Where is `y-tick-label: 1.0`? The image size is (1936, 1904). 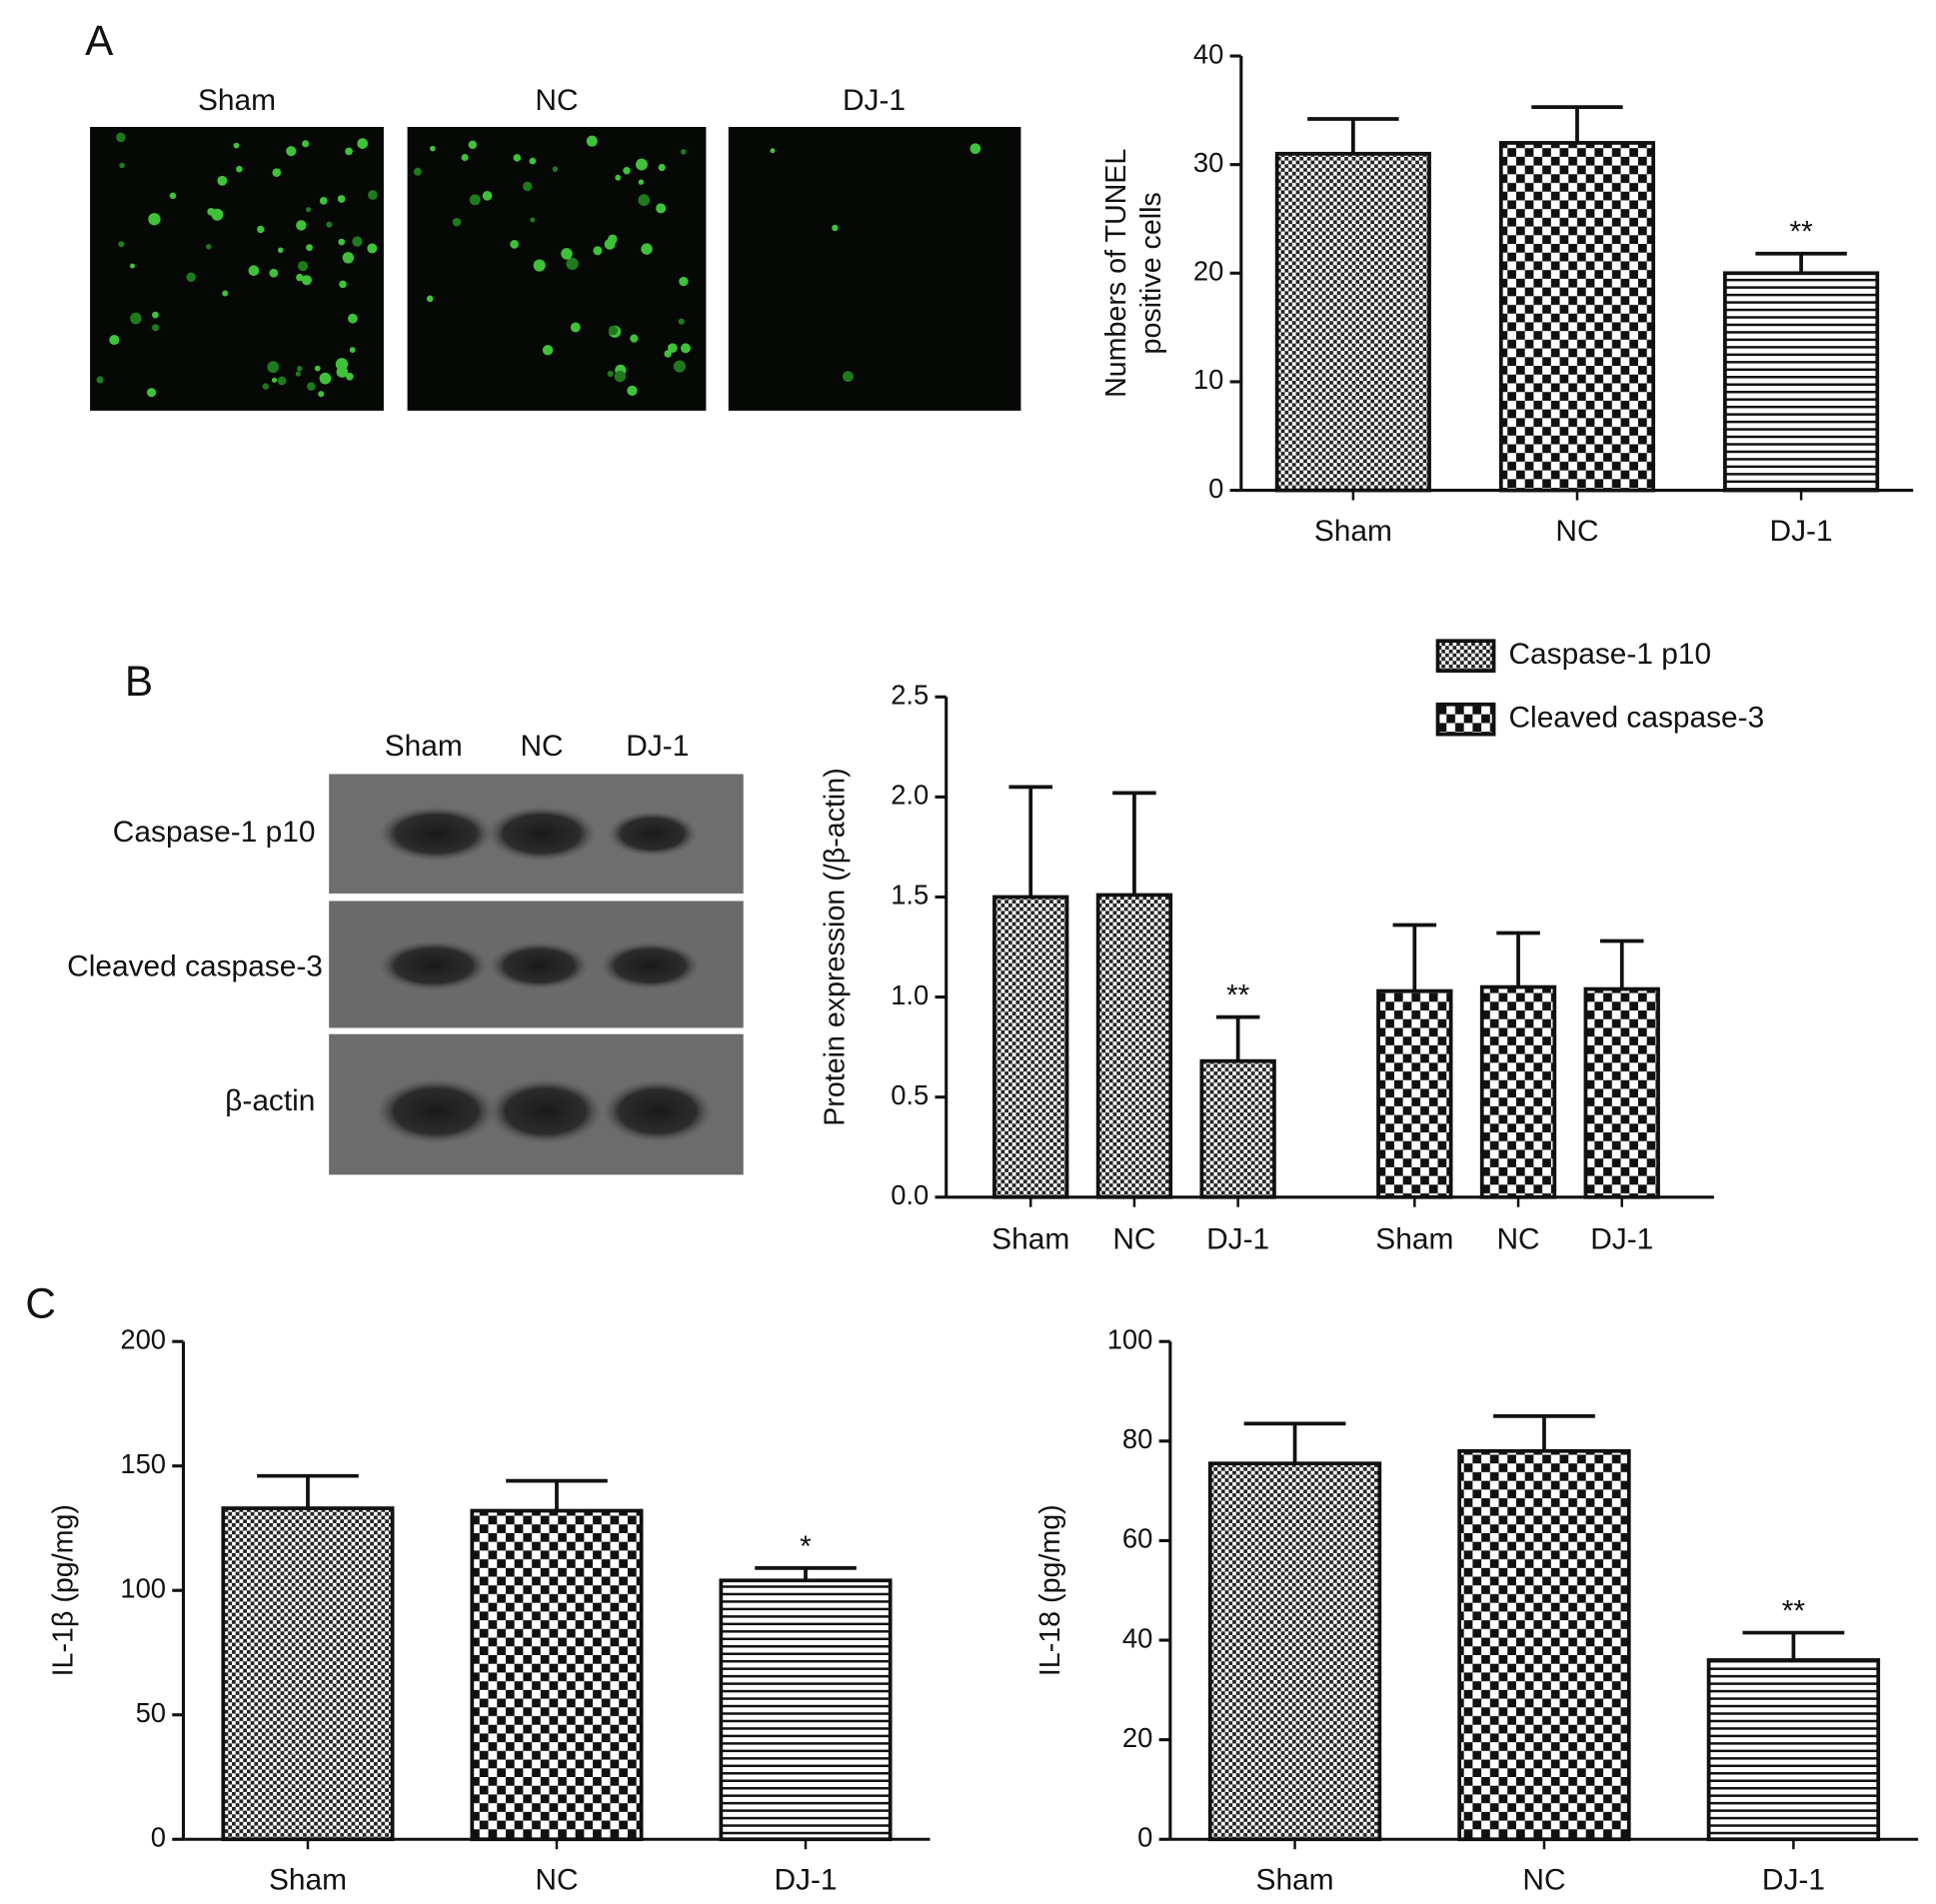
y-tick-label: 1.0 is located at coordinates (910, 994).